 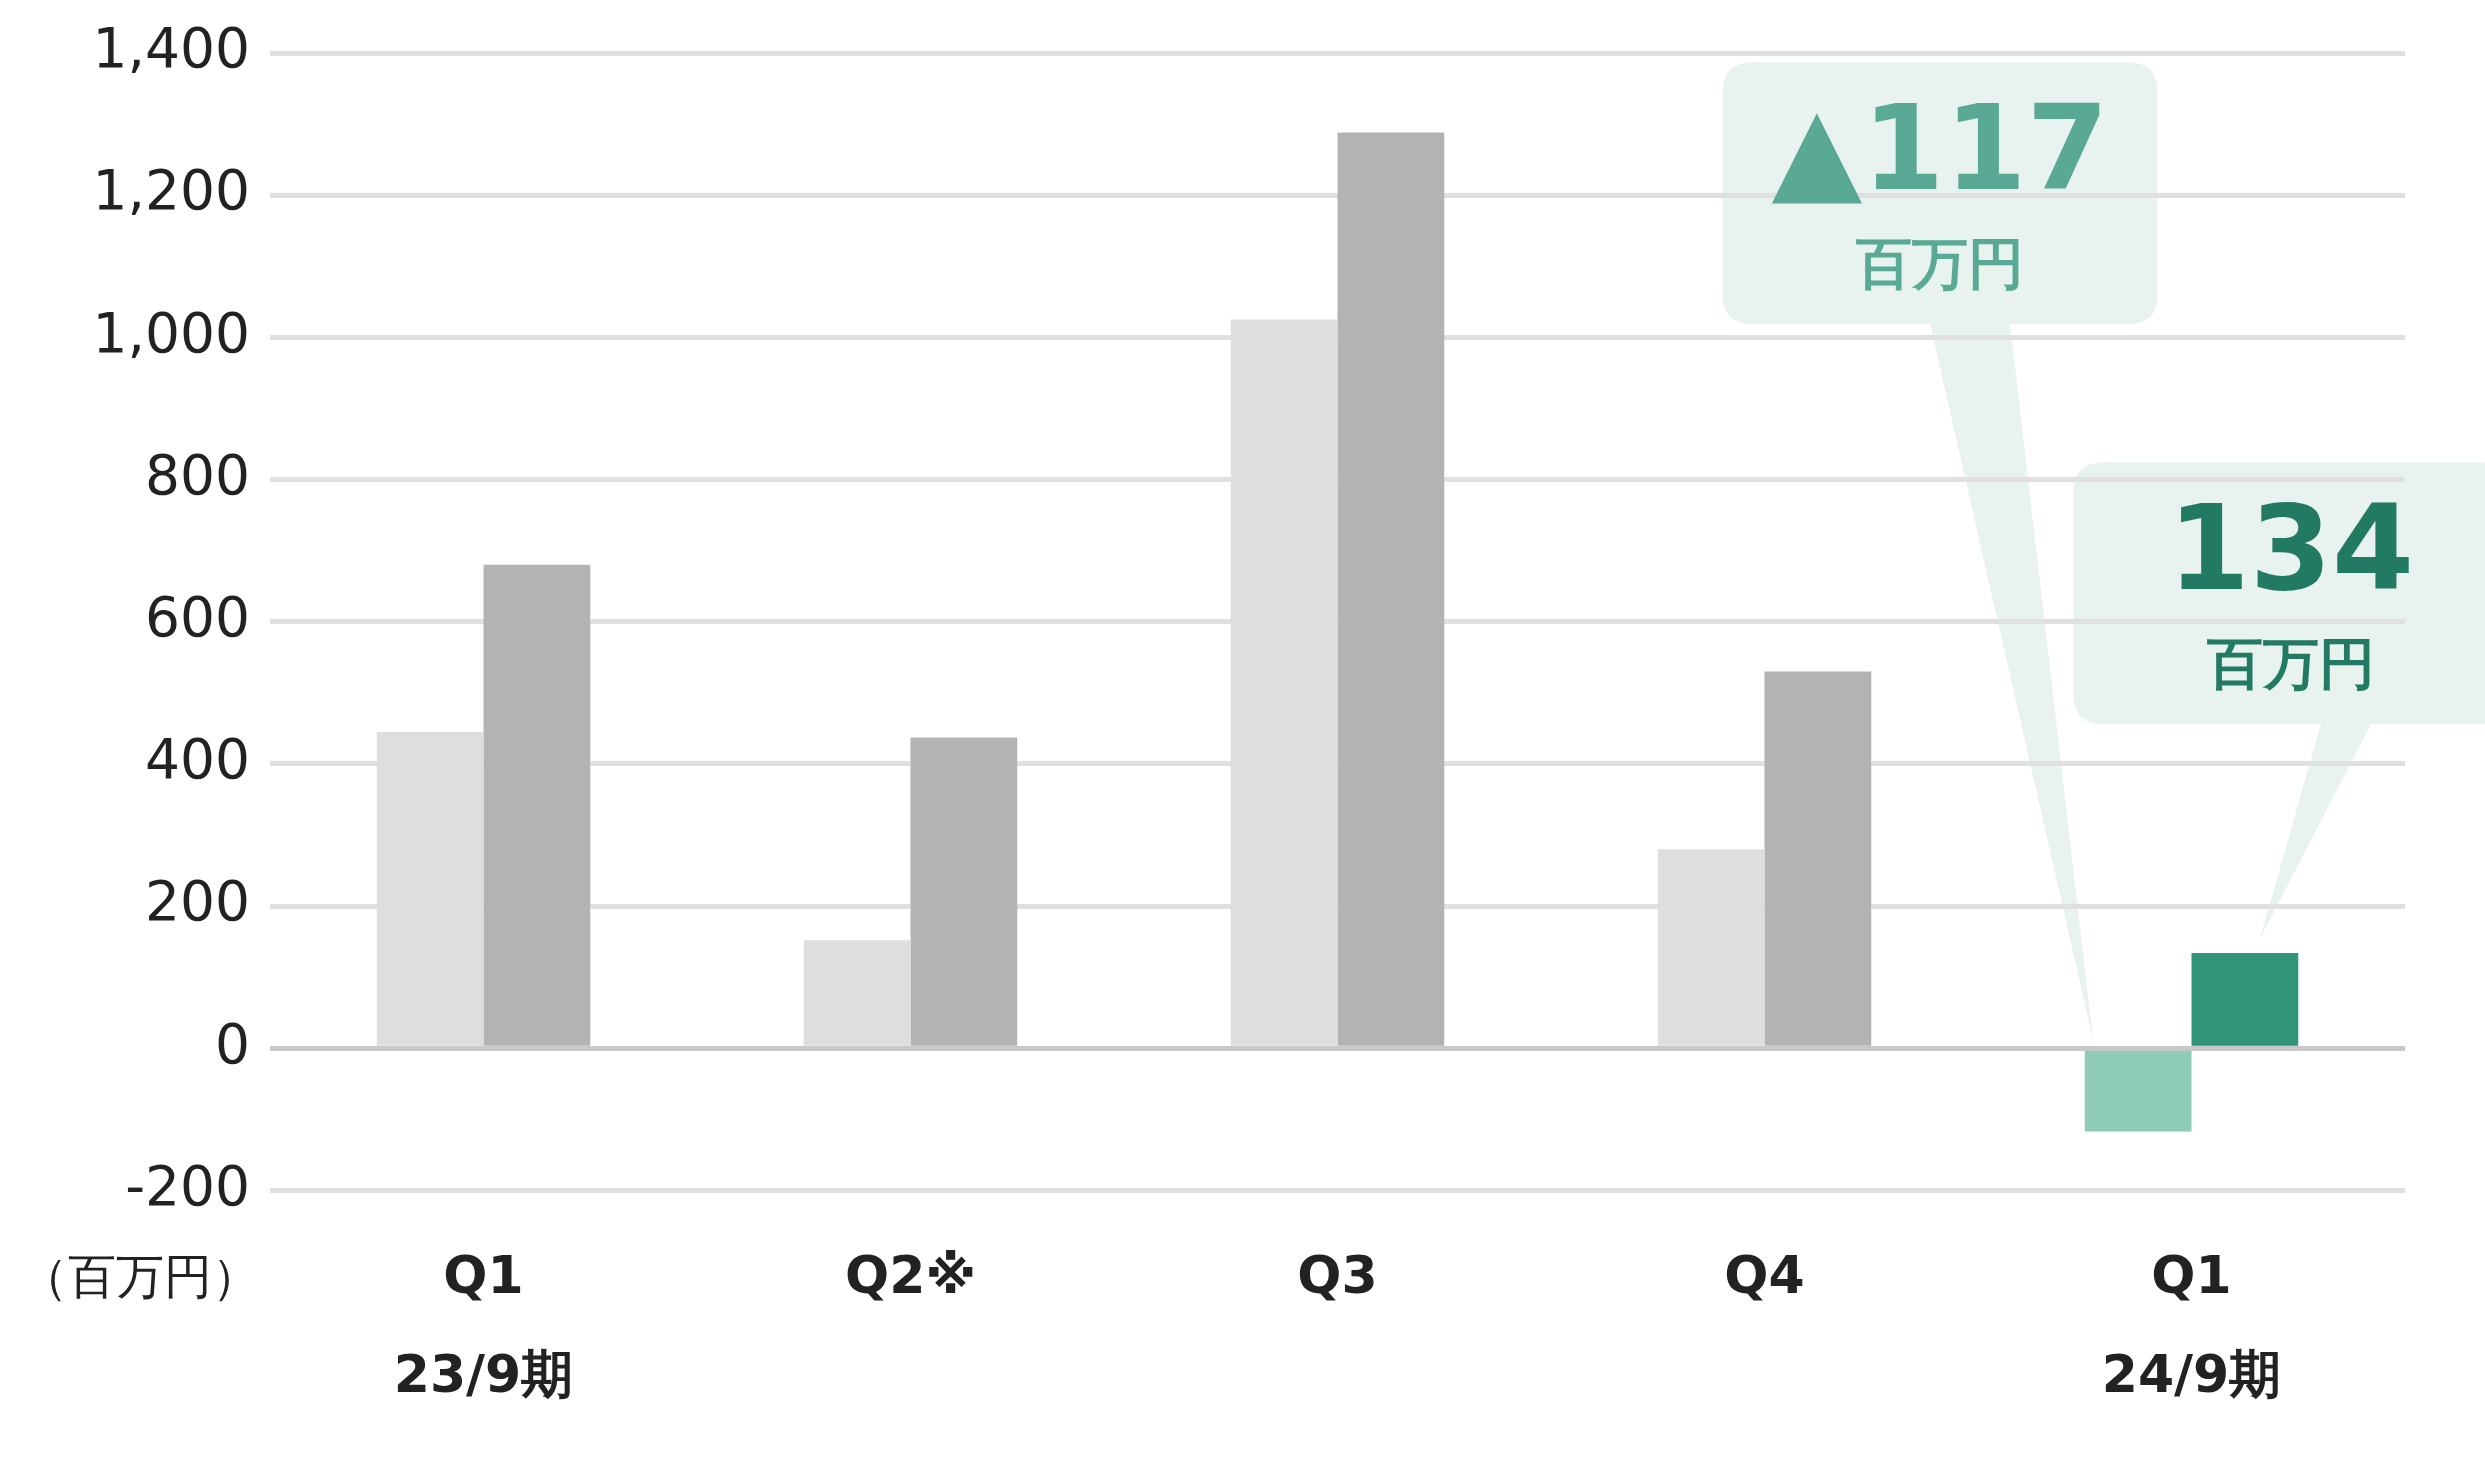 I want to click on y-tick-label: 800, so click(x=197, y=474).